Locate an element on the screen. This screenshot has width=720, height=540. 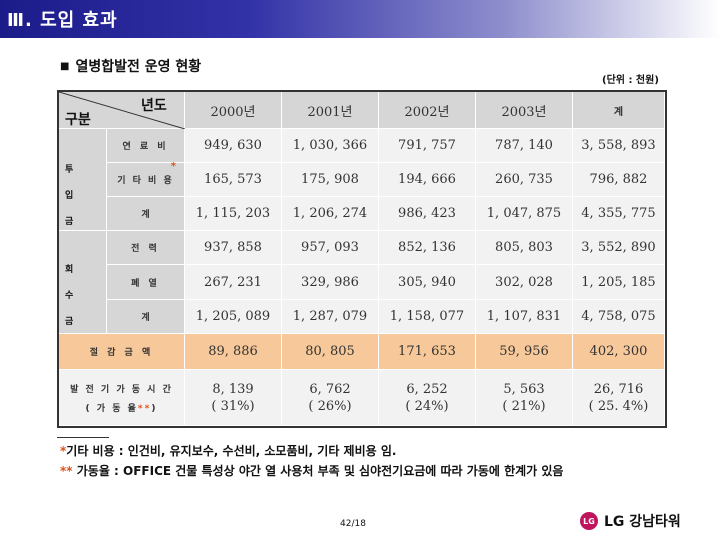
cell-hours-2000: 8, 139( 31%) is located at coordinates (233, 398).